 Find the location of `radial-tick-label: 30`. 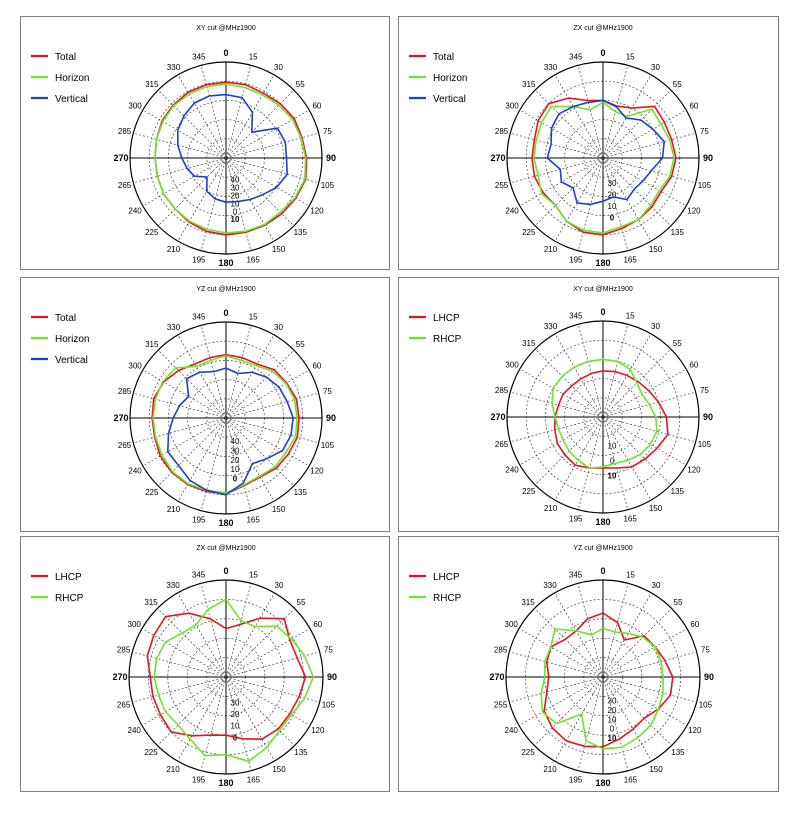

radial-tick-label: 30 is located at coordinates (612, 700).